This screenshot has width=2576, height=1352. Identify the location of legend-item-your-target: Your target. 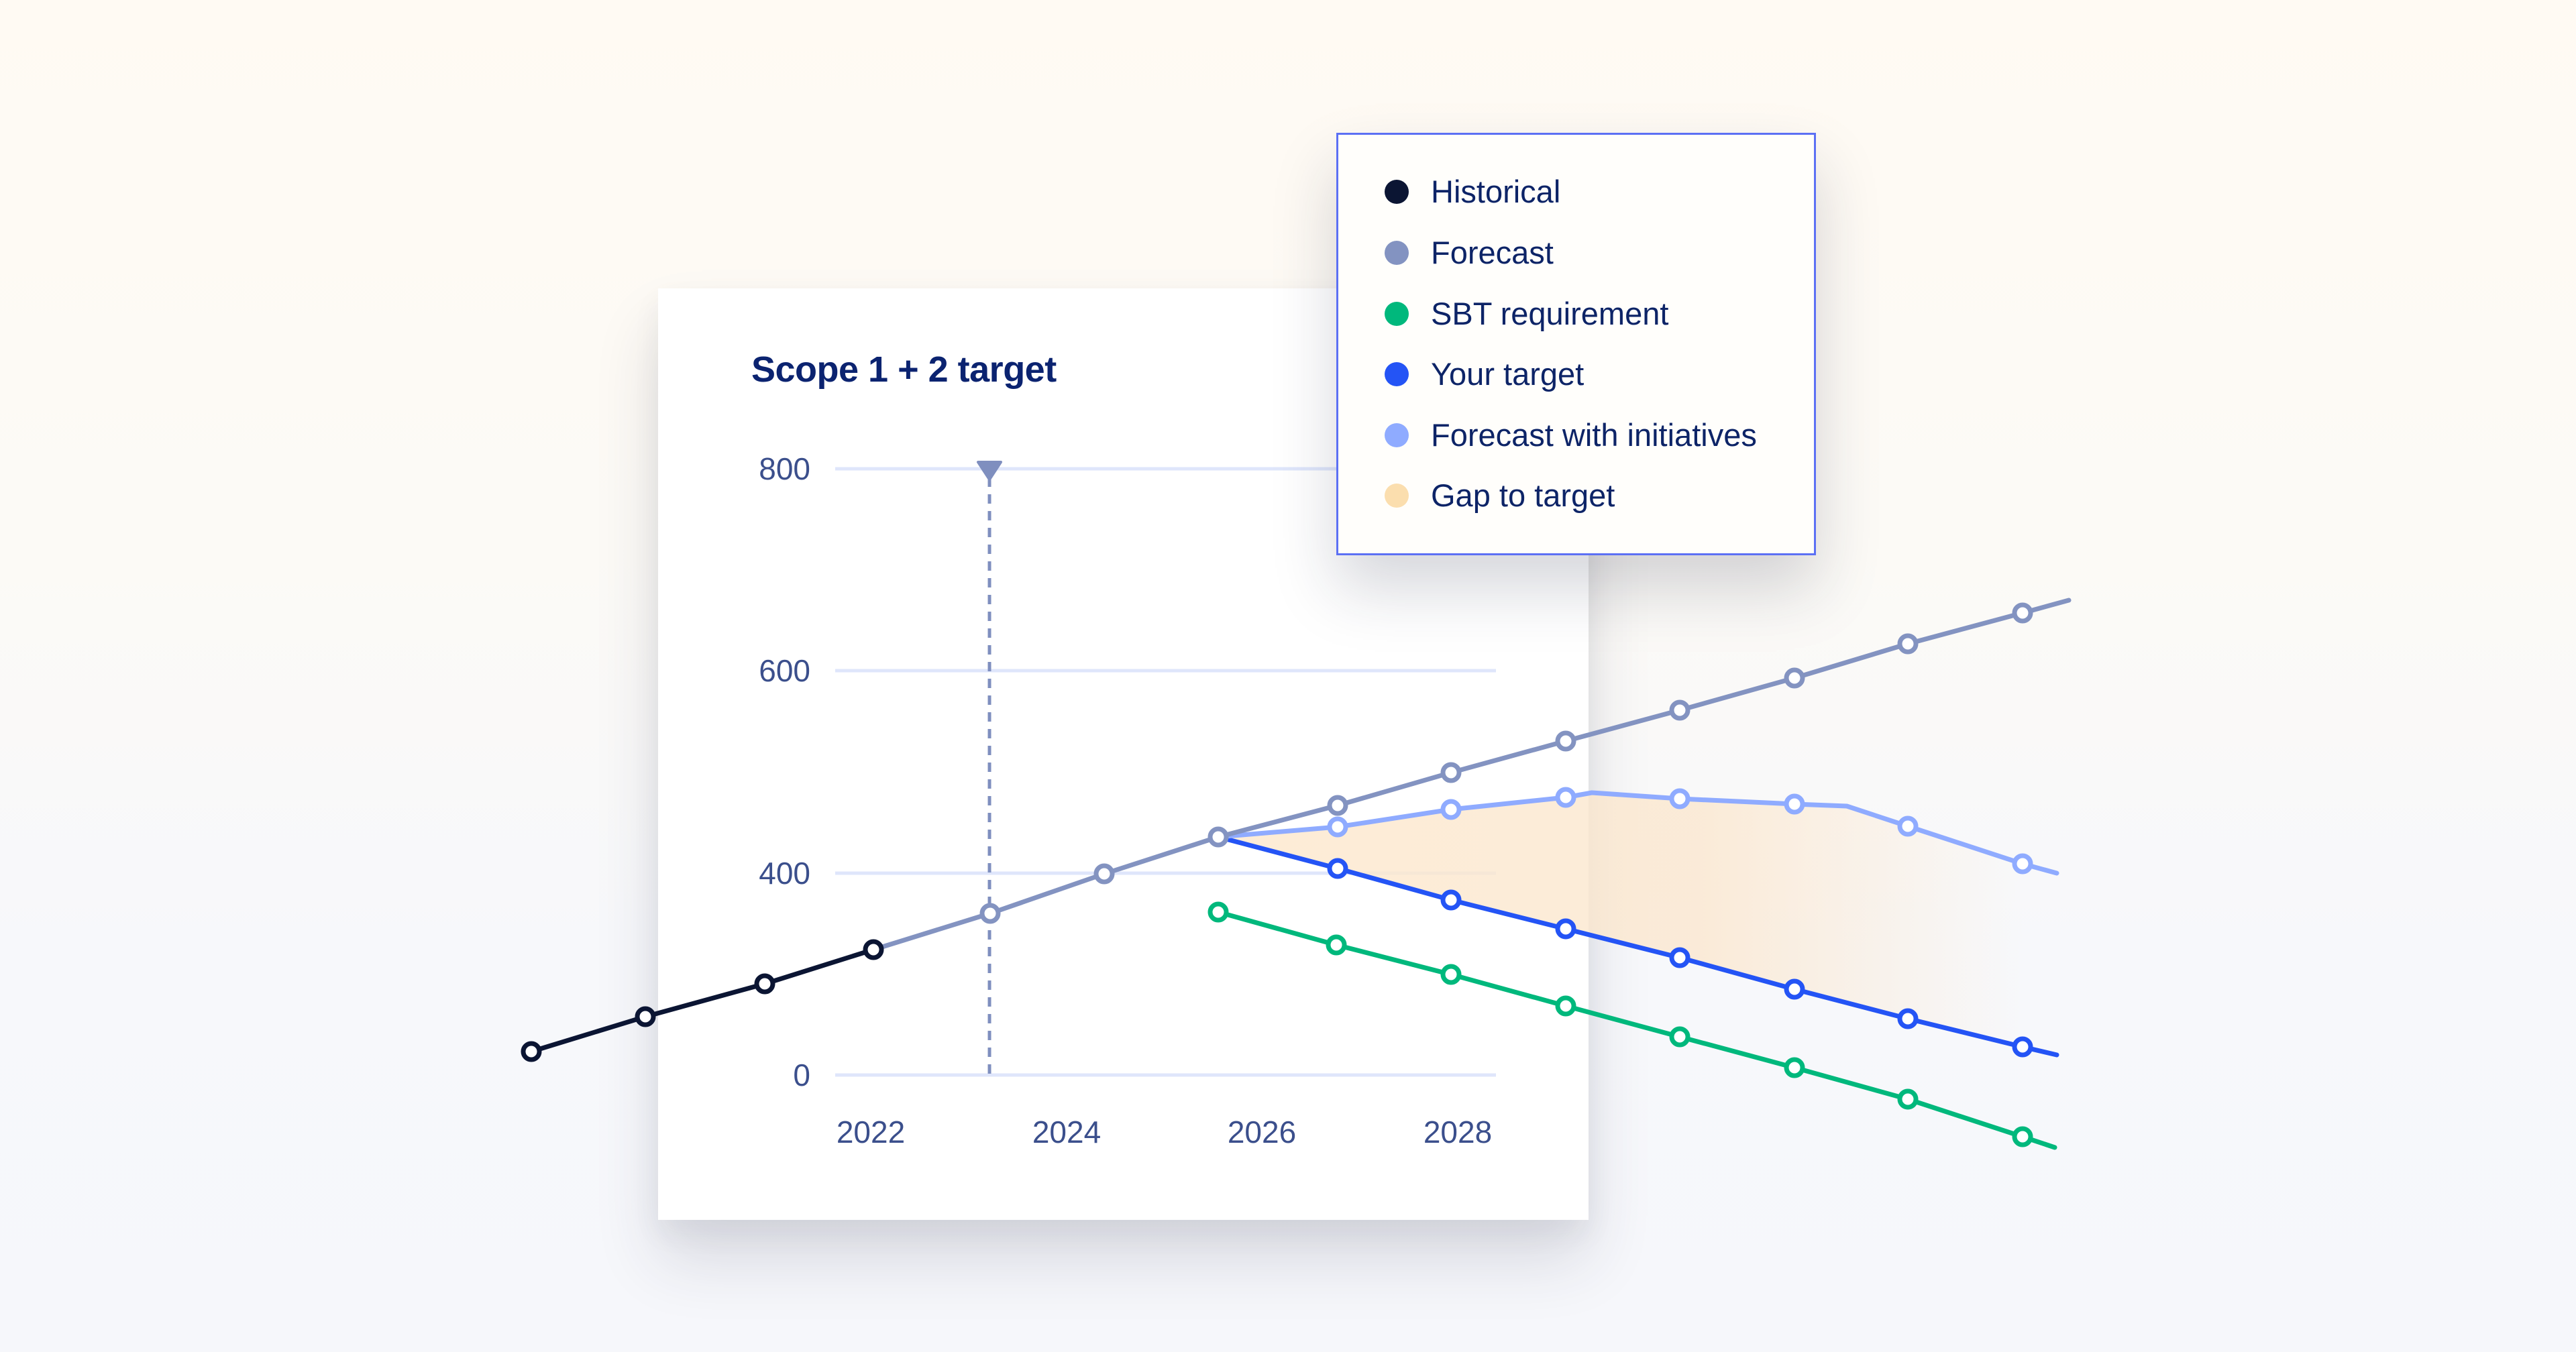
(1573, 374).